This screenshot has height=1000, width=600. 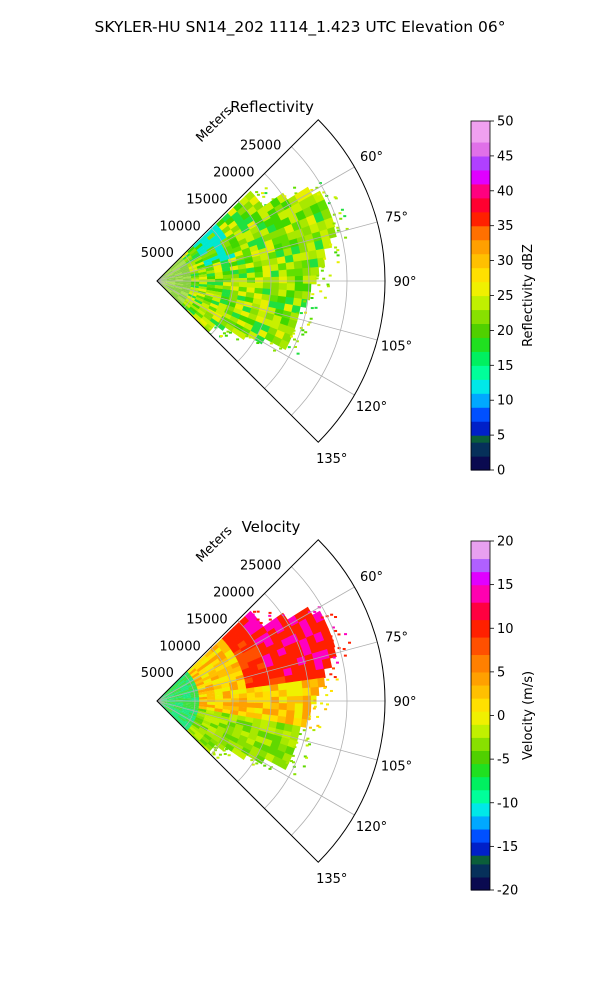 What do you see at coordinates (505, 156) in the screenshot?
I see `colorbar-tick-label: 45` at bounding box center [505, 156].